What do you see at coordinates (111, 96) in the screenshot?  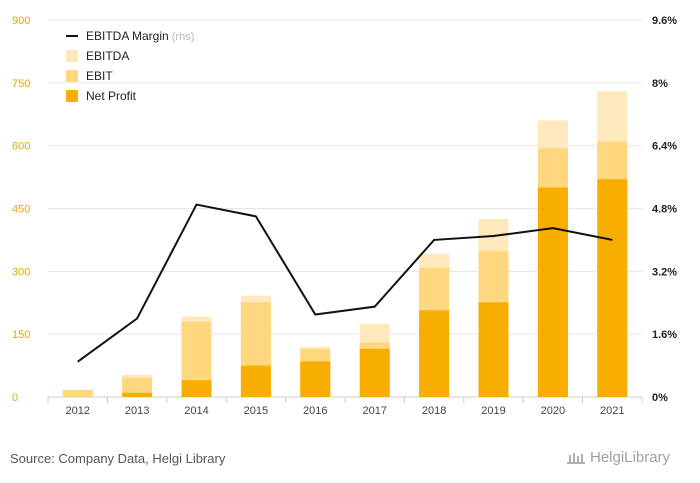 I see `legend-label: Net Profit` at bounding box center [111, 96].